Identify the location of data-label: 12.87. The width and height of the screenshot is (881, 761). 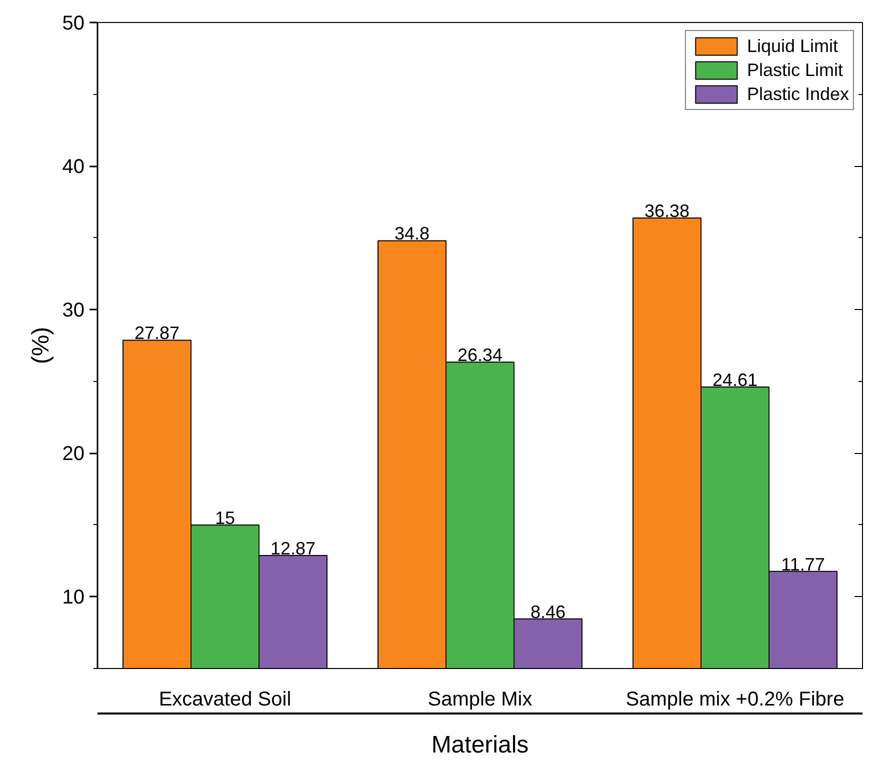
(293, 548).